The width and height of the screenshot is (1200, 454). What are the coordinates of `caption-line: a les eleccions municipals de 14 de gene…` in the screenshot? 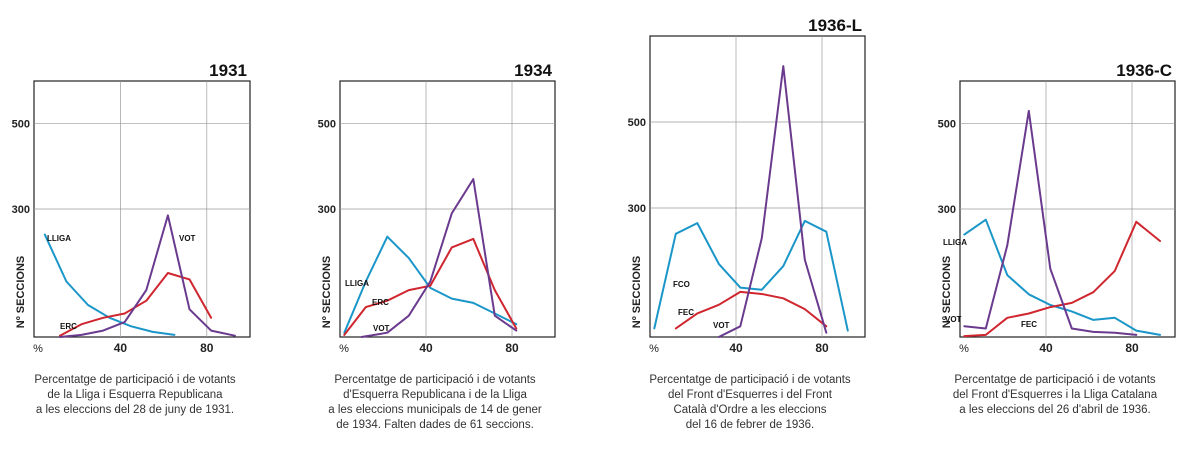 It's located at (435, 410).